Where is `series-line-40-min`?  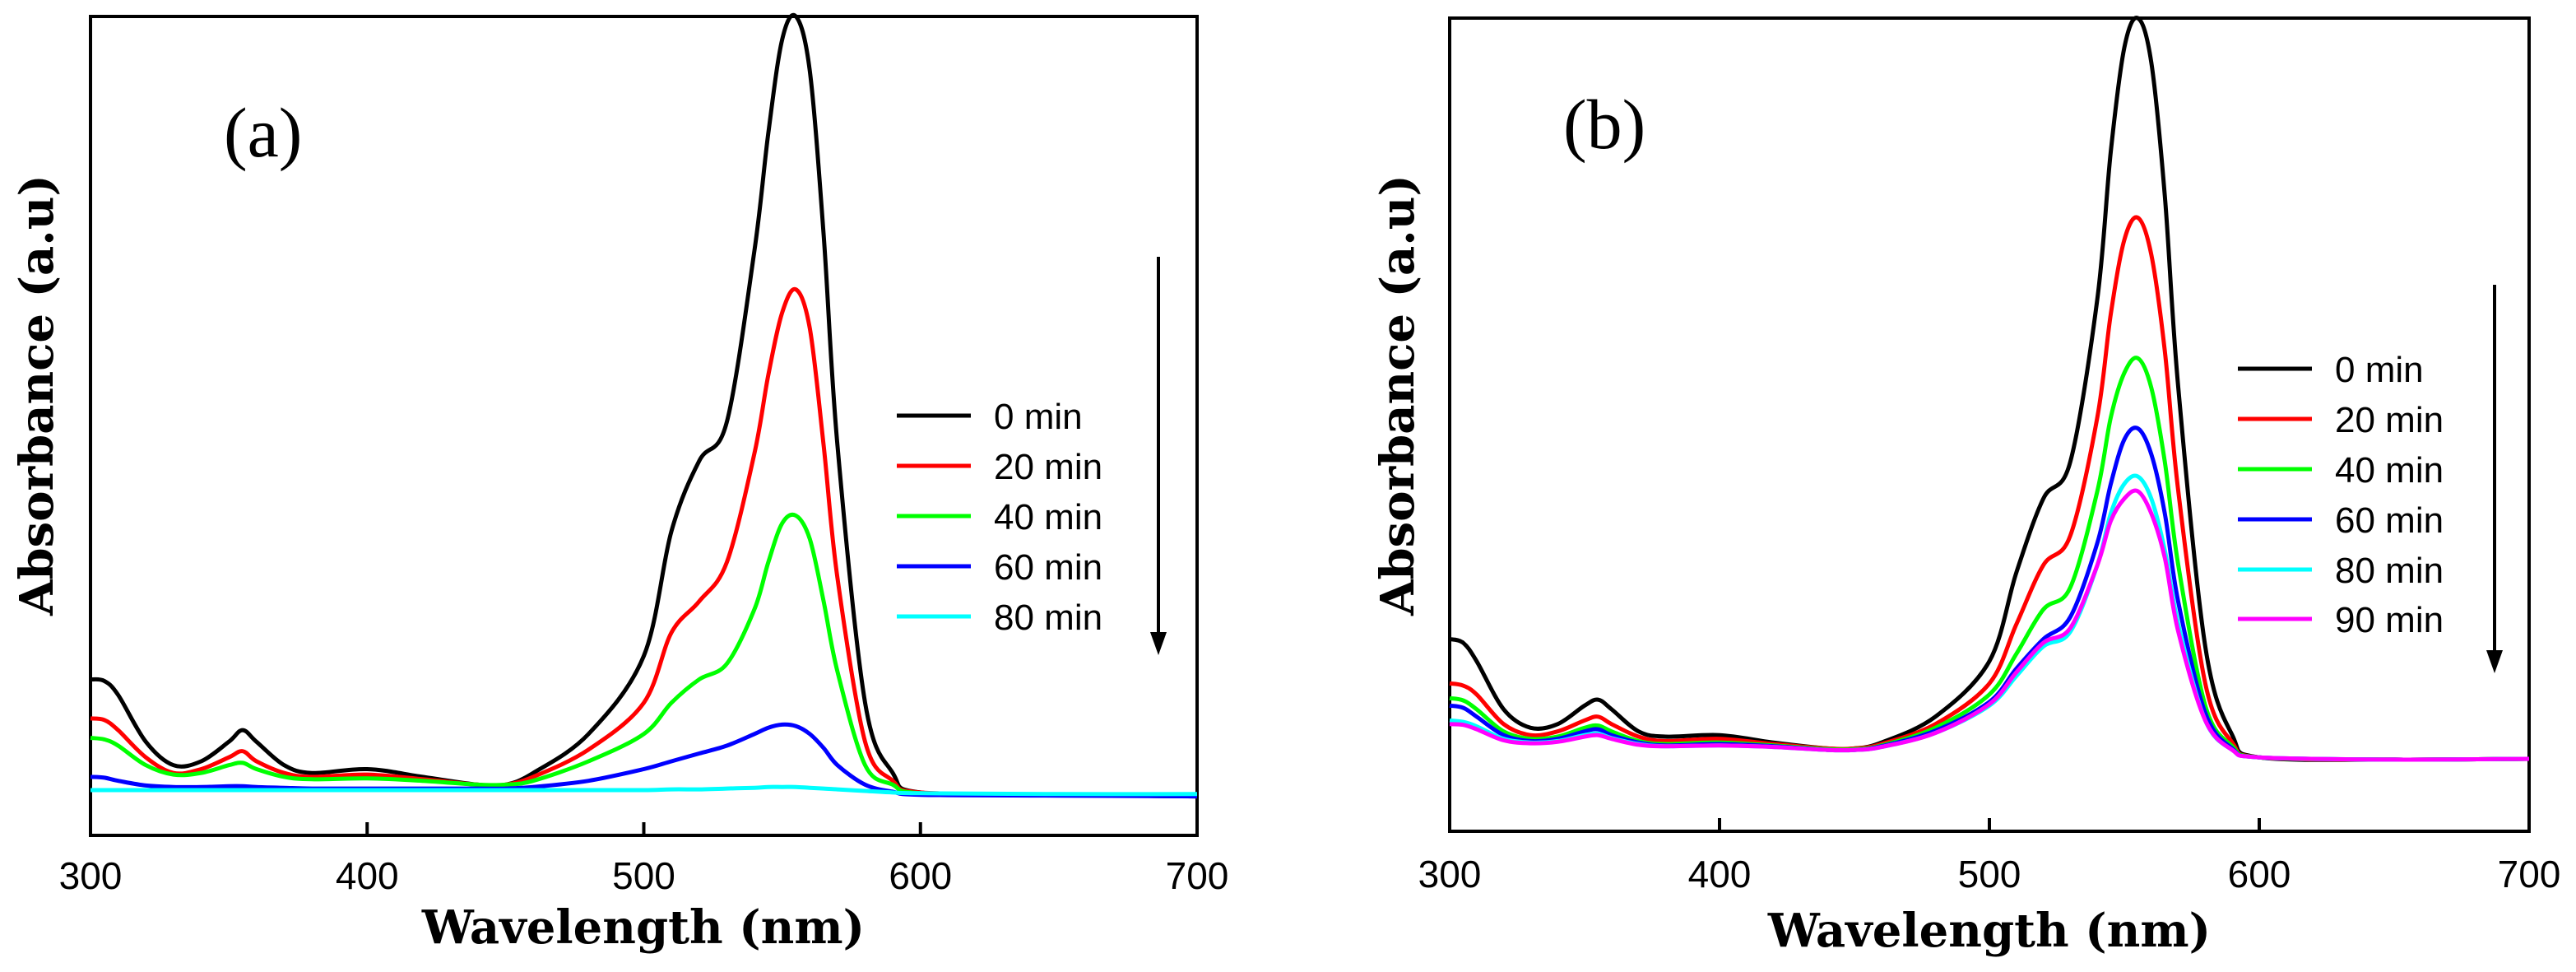
series-line-40-min is located at coordinates (644, 655).